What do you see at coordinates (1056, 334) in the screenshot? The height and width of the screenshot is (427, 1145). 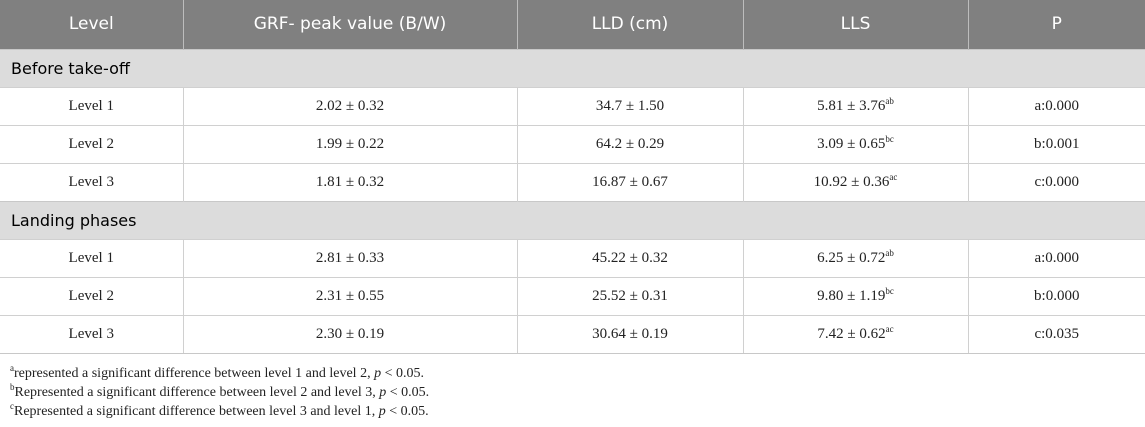 I see `table-cell: c:0.035` at bounding box center [1056, 334].